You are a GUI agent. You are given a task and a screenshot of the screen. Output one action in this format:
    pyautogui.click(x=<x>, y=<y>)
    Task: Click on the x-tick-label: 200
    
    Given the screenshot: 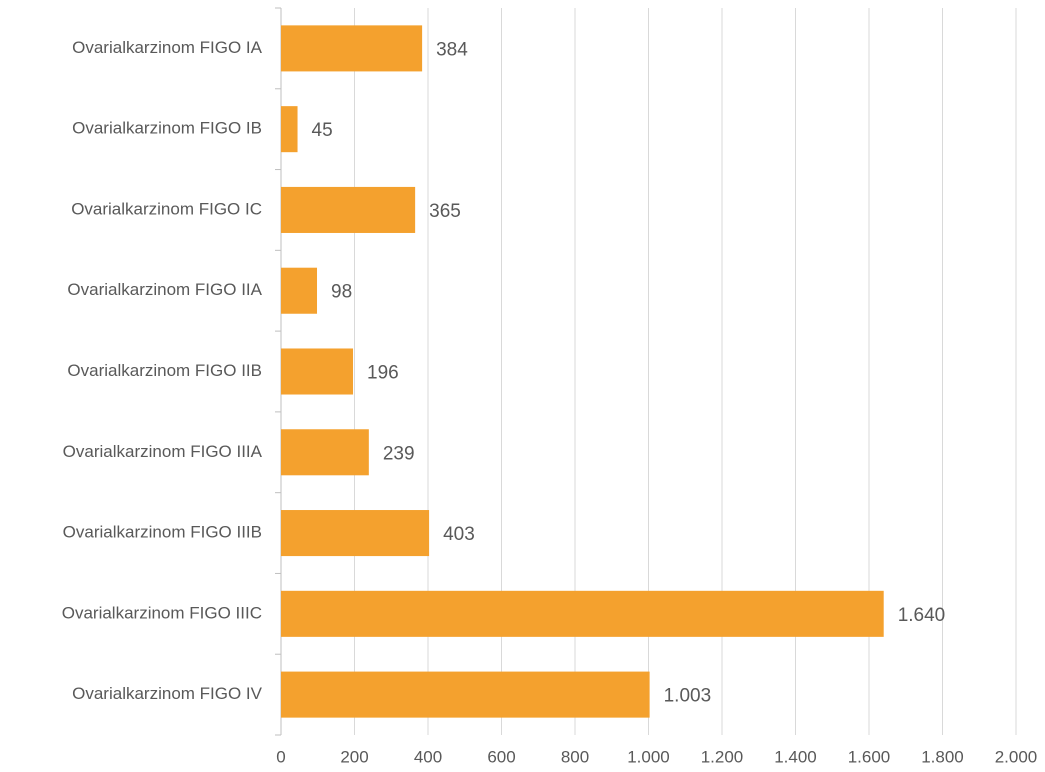 What is the action you would take?
    pyautogui.click(x=354, y=756)
    